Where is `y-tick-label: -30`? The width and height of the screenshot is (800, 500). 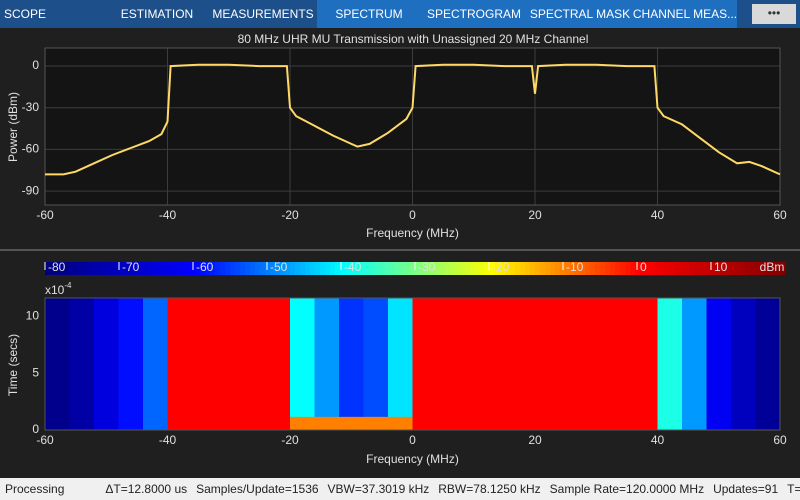 y-tick-label: -30 is located at coordinates (31, 107).